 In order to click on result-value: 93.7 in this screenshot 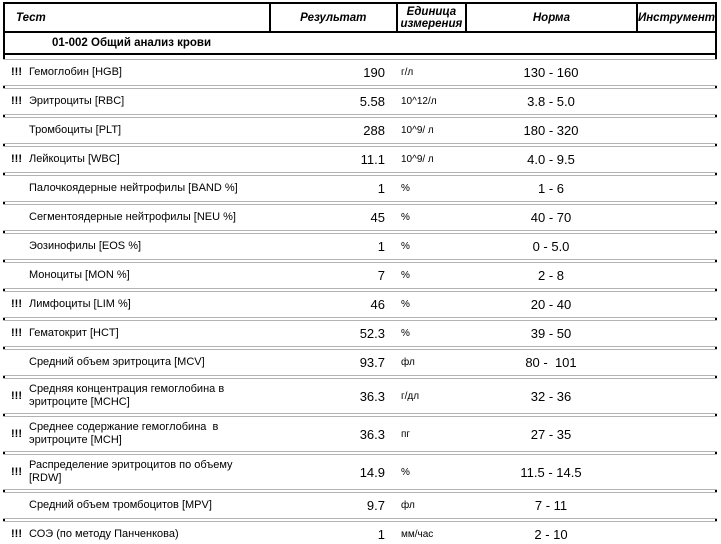, I will do `click(372, 362)`.